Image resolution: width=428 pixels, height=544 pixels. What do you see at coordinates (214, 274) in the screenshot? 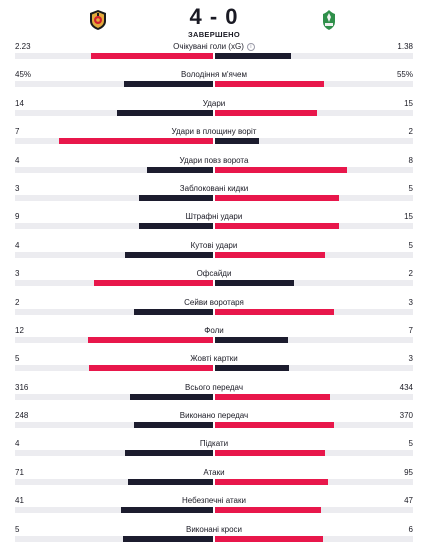
I see `stat-label-text: Офсайди` at bounding box center [214, 274].